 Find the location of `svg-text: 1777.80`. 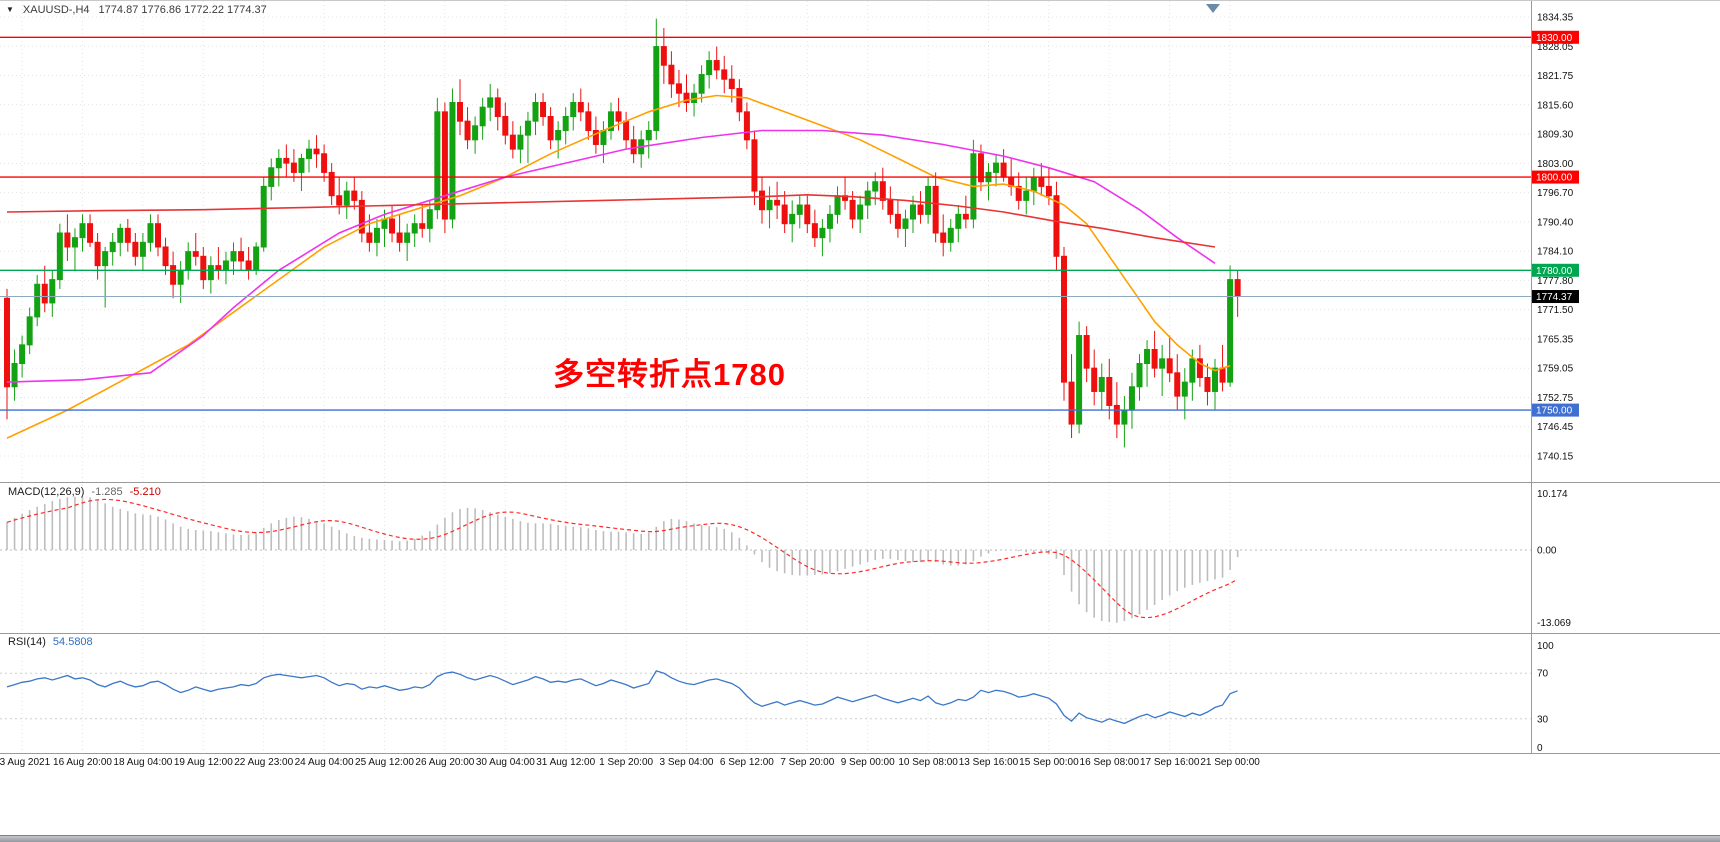

svg-text: 1777.80 is located at coordinates (1555, 281).